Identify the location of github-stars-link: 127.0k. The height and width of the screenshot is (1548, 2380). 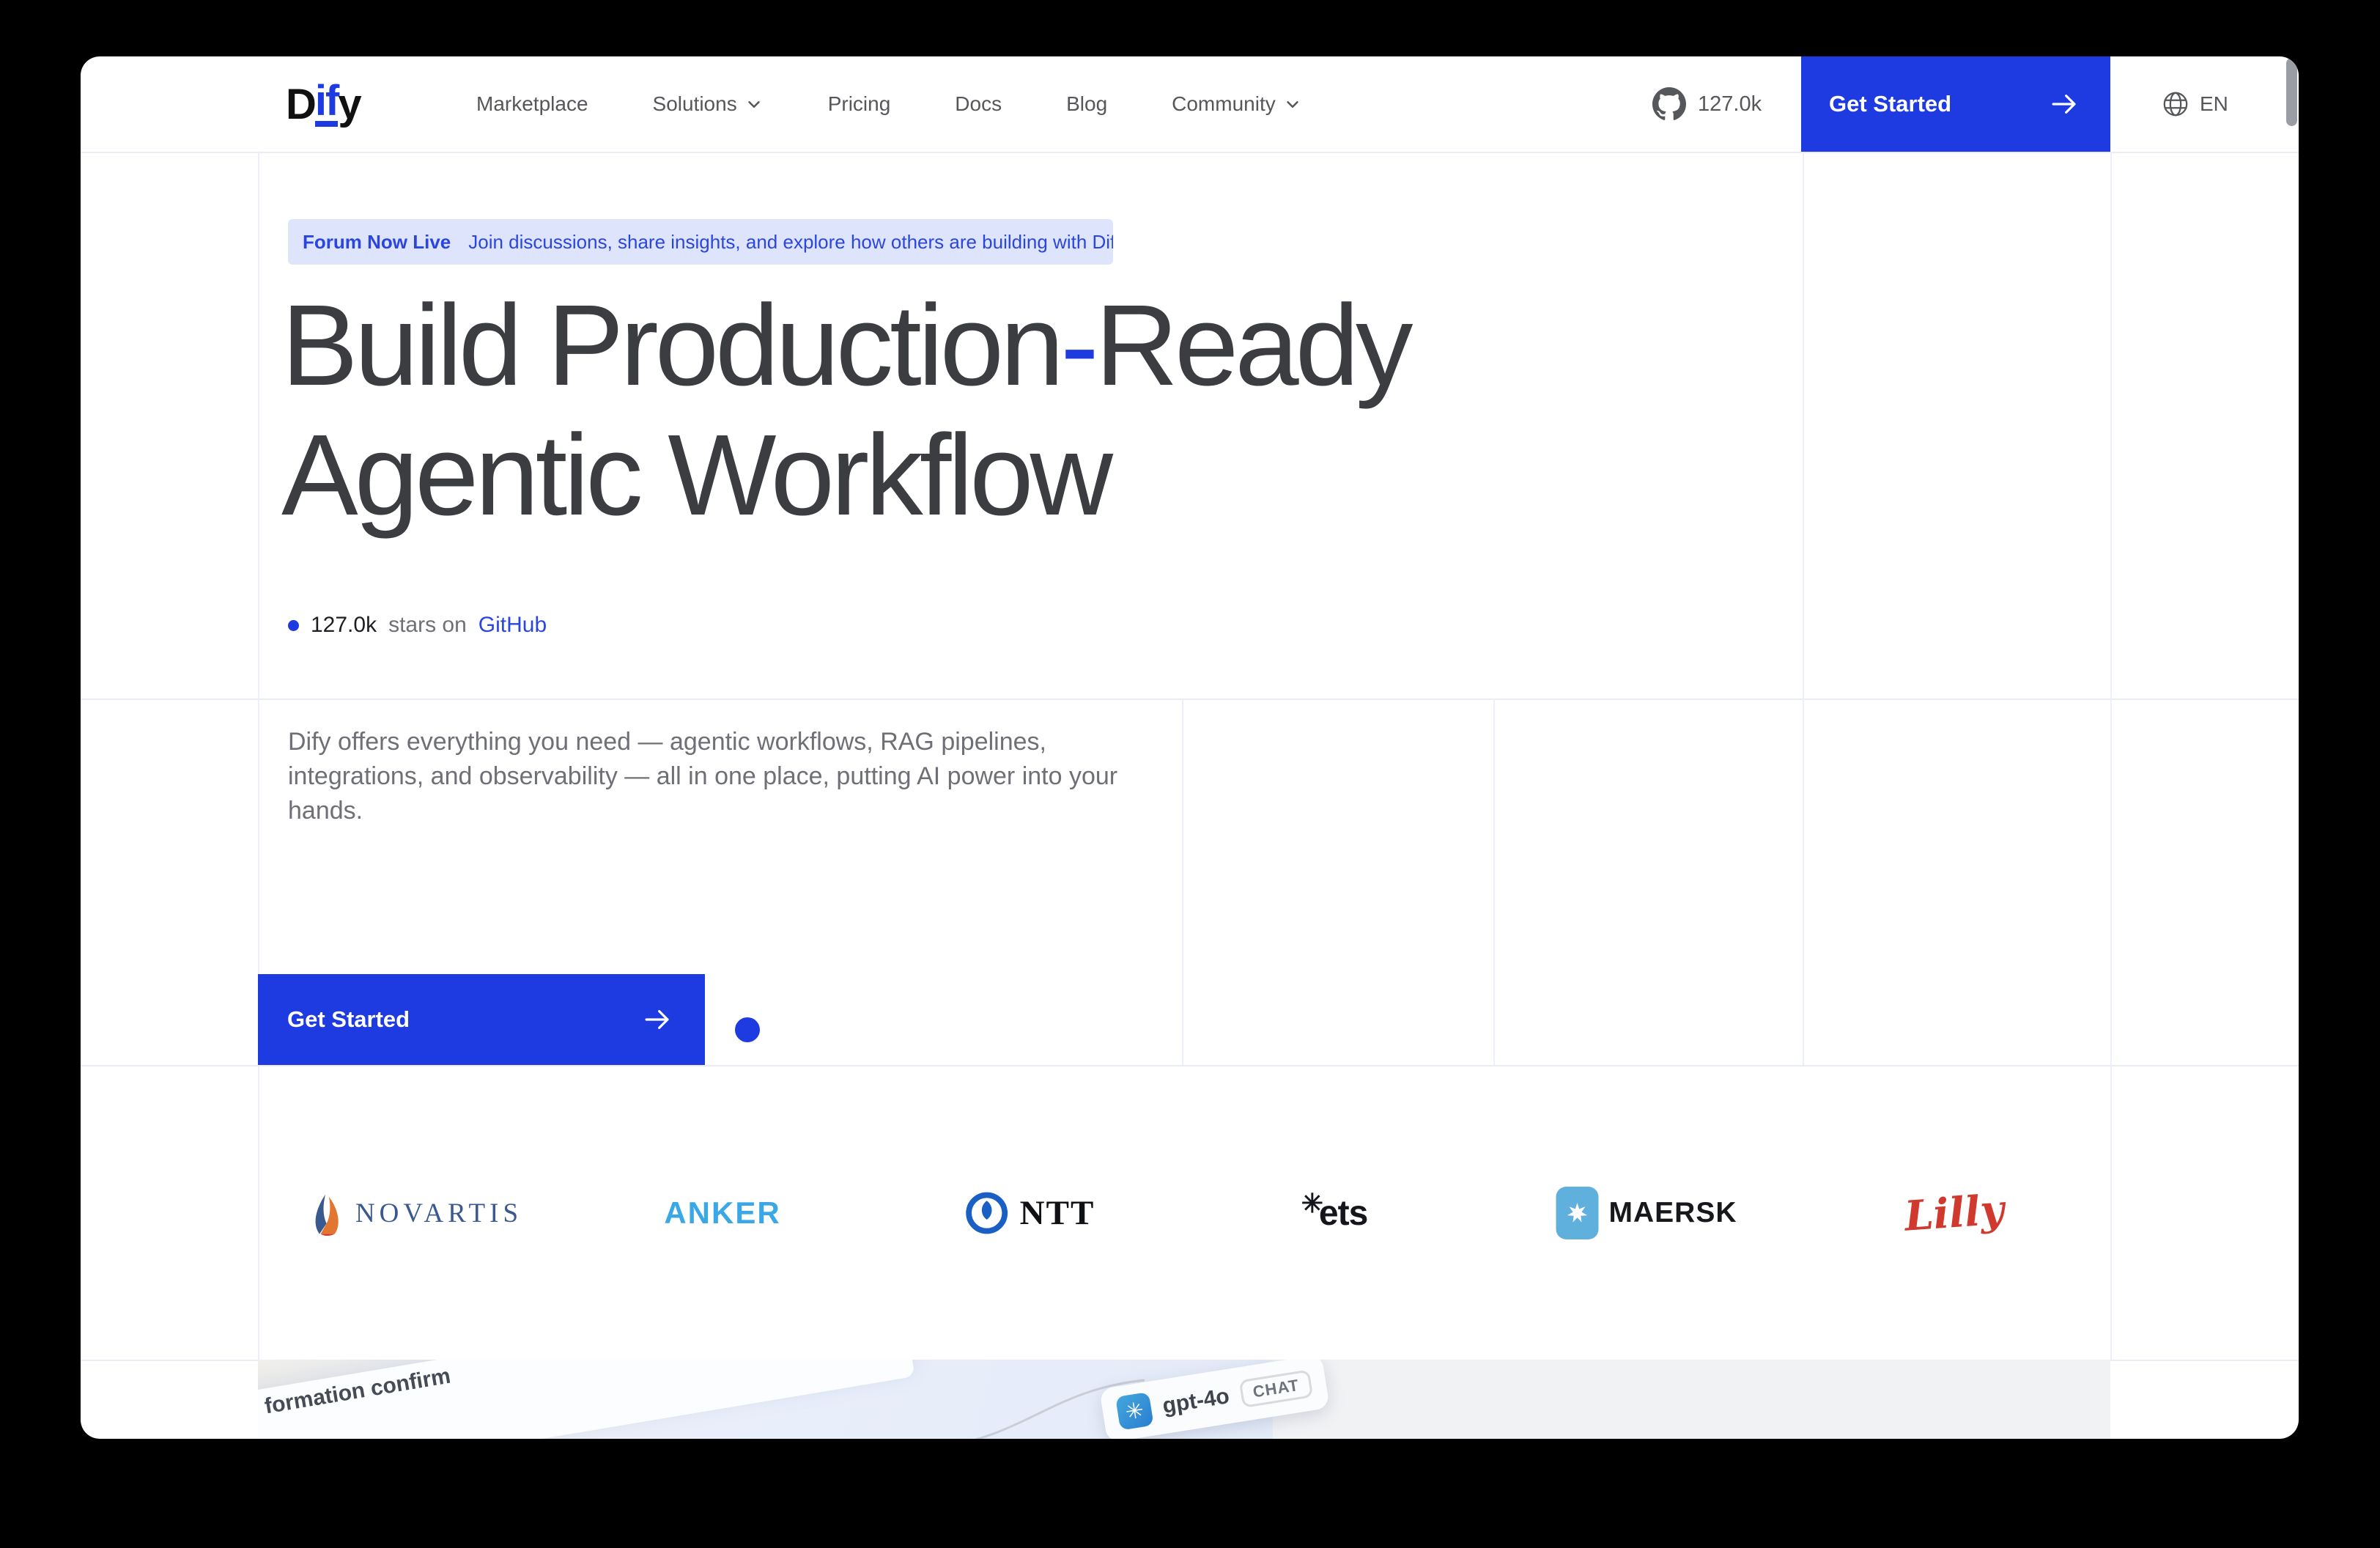
(1707, 104).